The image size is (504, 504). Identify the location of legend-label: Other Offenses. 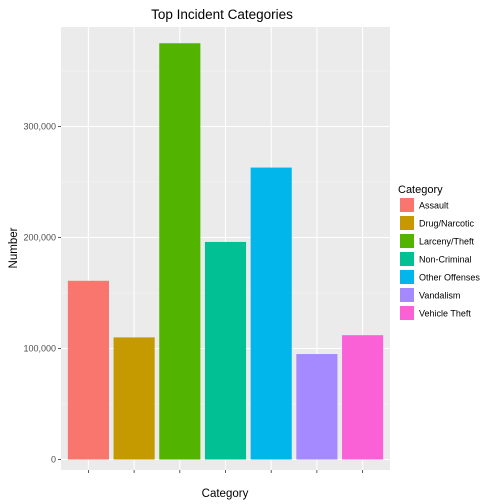
(449, 278).